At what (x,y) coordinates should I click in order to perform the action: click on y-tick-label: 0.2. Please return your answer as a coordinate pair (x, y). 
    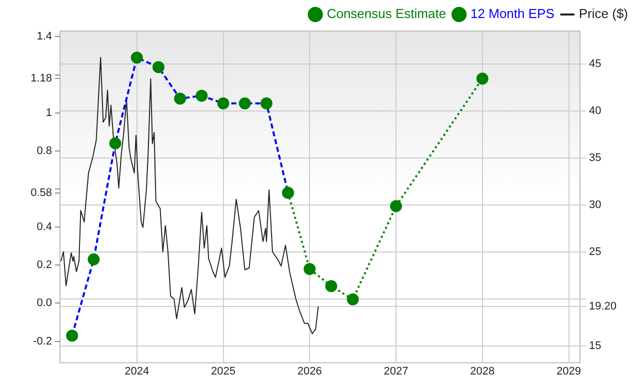
    Looking at the image, I should click on (44, 265).